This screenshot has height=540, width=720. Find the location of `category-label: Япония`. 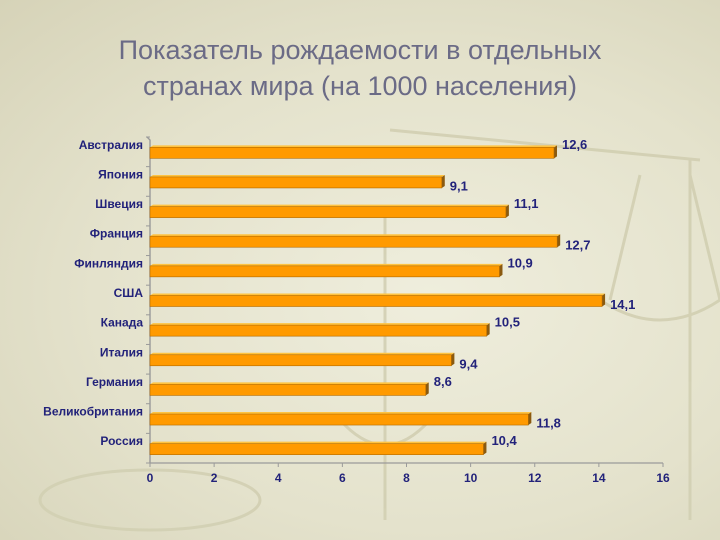

category-label: Япония is located at coordinates (120, 174).